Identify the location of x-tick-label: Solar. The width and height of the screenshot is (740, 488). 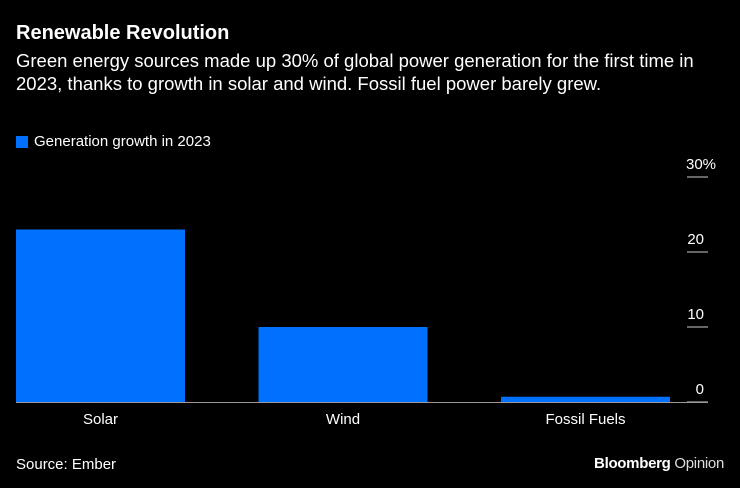
(100, 419).